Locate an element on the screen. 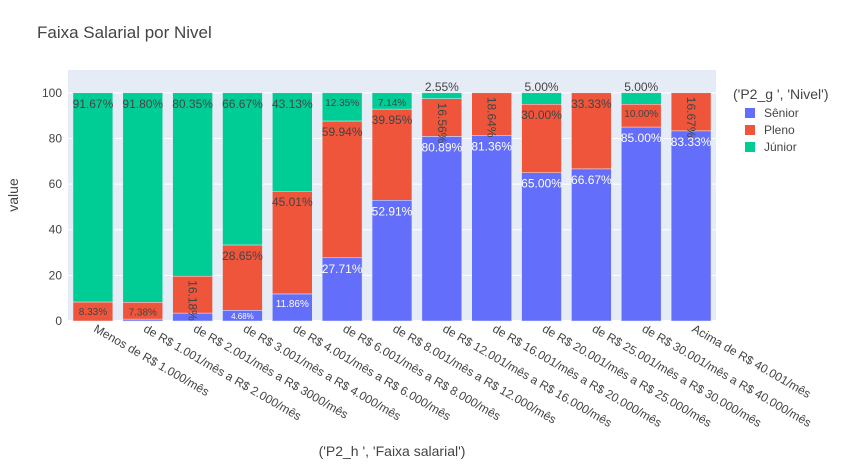 Image resolution: width=841 pixels, height=467 pixels. data-label: 45.01% is located at coordinates (292, 202).